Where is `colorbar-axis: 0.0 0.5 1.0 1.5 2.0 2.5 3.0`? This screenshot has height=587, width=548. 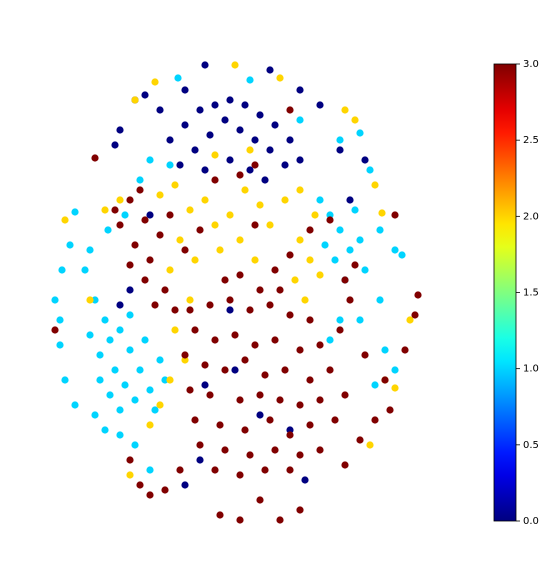
colorbar-axis: 0.0 0.5 1.0 1.5 2.0 2.5 3.0 is located at coordinates (527, 293).